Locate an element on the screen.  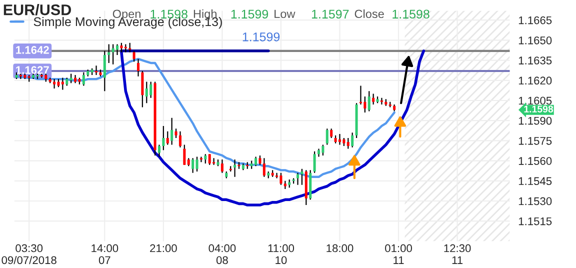
ref-line-label: 1.1642 is located at coordinates (32, 50).